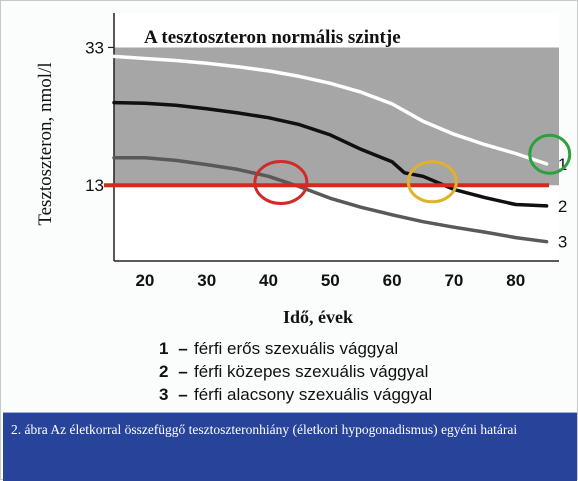 The width and height of the screenshot is (578, 481). What do you see at coordinates (268, 280) in the screenshot?
I see `x-tick-label: 40` at bounding box center [268, 280].